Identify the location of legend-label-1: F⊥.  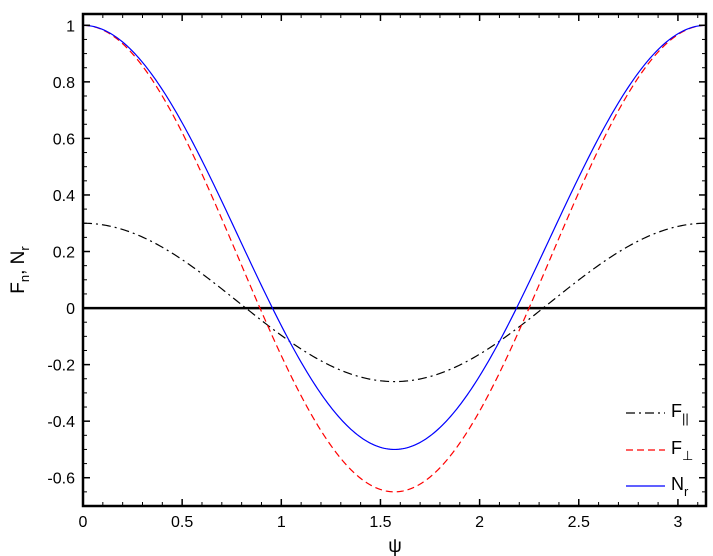
(682, 450).